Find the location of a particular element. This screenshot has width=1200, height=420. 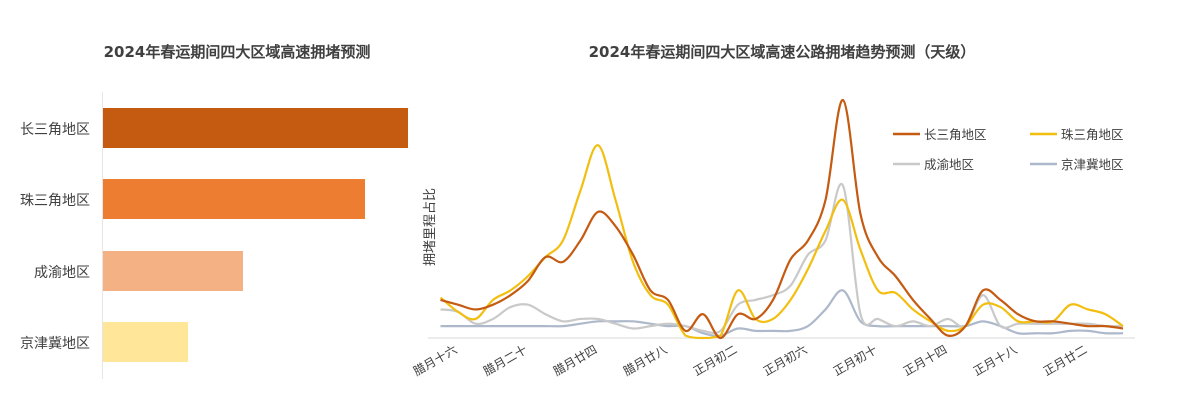

x-tick-label: 正月十八 is located at coordinates (995, 360).